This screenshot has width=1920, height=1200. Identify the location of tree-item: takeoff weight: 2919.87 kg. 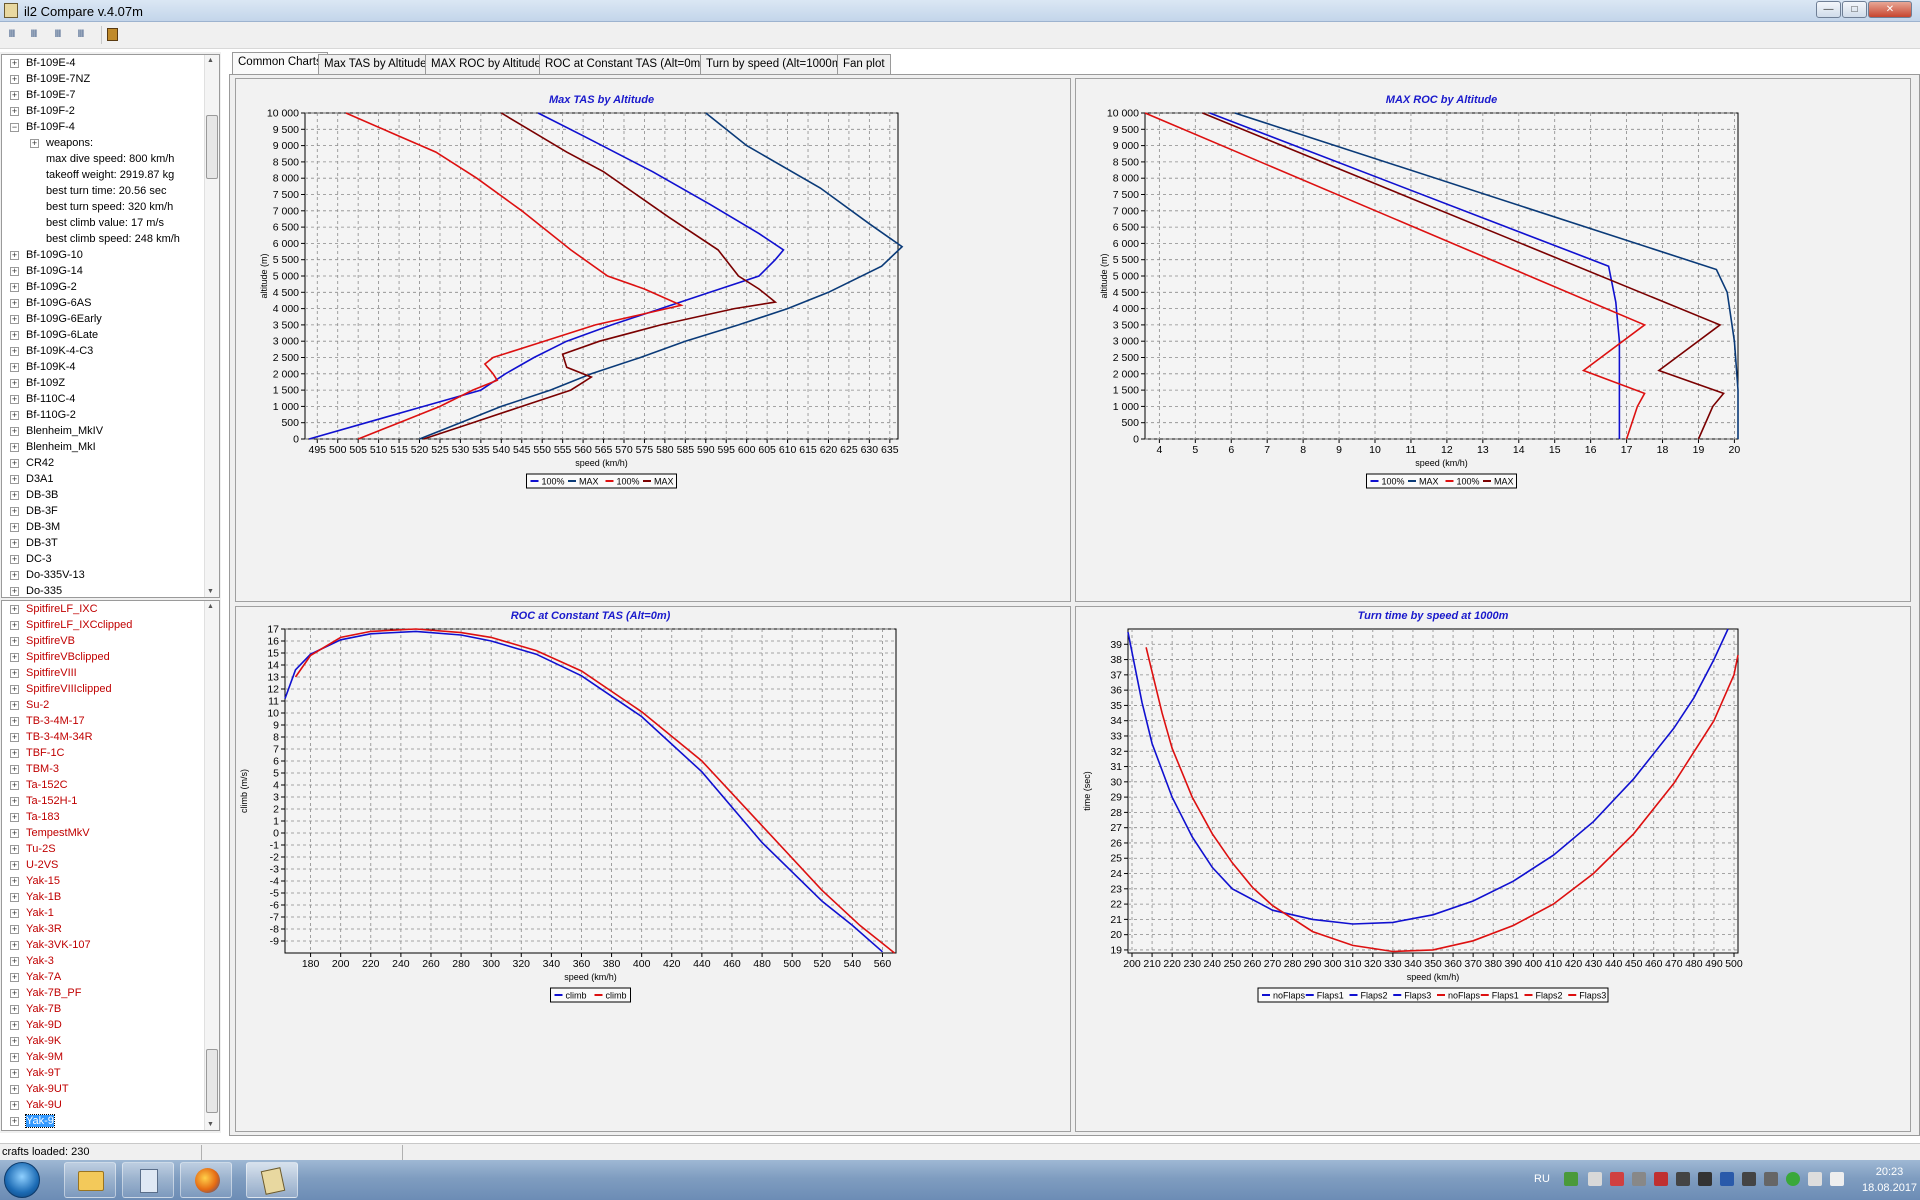
(104, 175).